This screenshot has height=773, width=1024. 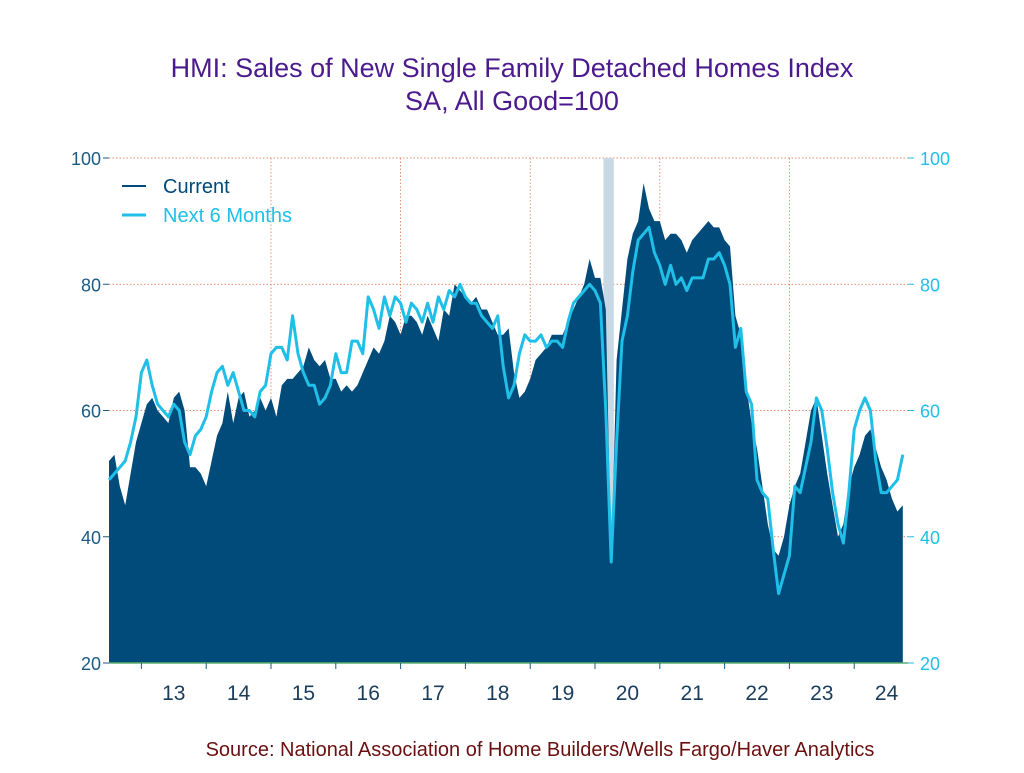 I want to click on x-tick-label: 19, so click(x=562, y=693).